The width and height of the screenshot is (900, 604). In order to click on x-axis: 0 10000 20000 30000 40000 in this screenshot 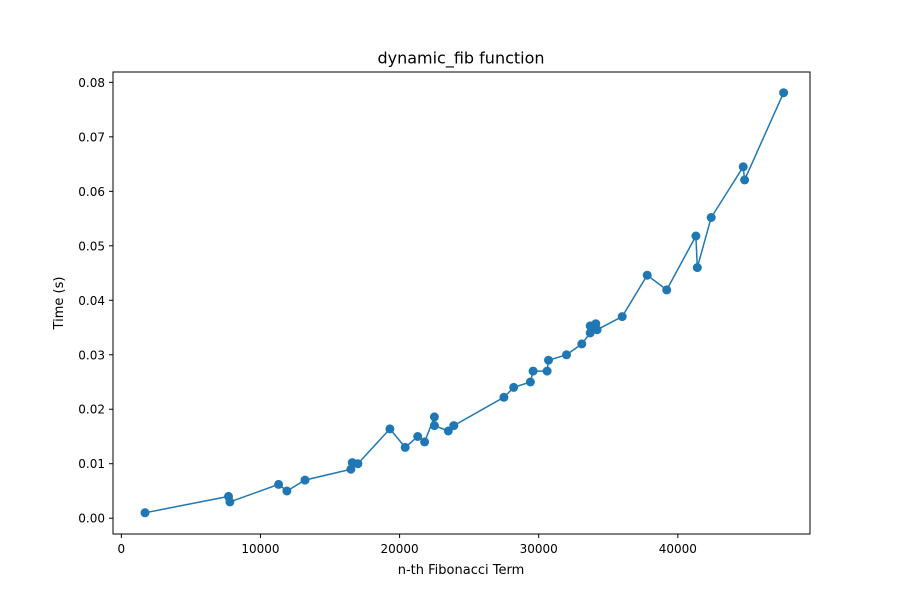, I will do `click(407, 545)`.